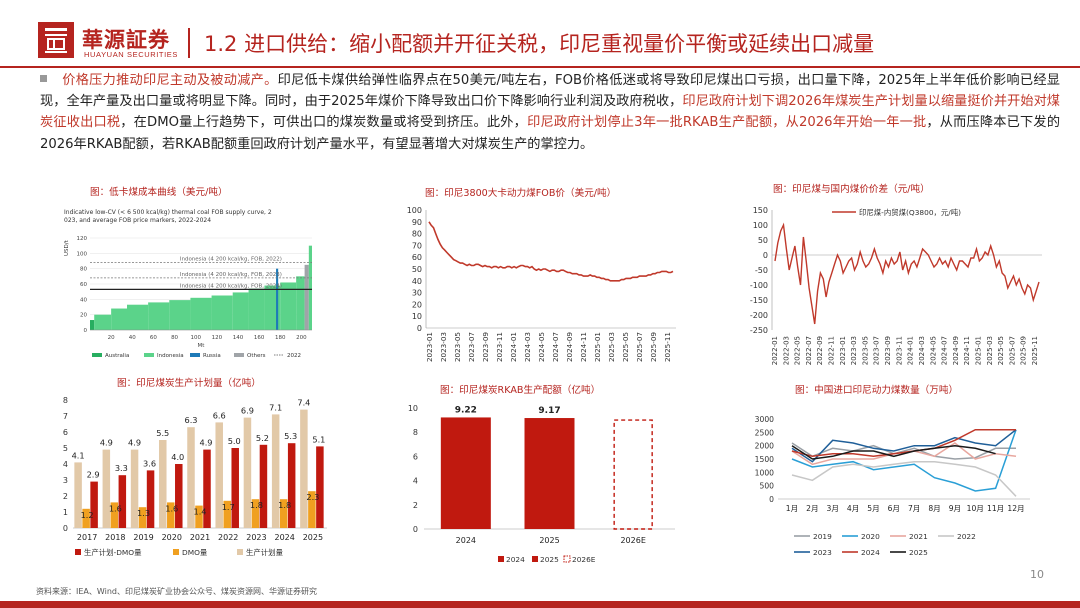 The width and height of the screenshot is (1080, 608). Describe the element at coordinates (933, 350) in the screenshot. I see `spread-xtick: 2024-05` at that location.